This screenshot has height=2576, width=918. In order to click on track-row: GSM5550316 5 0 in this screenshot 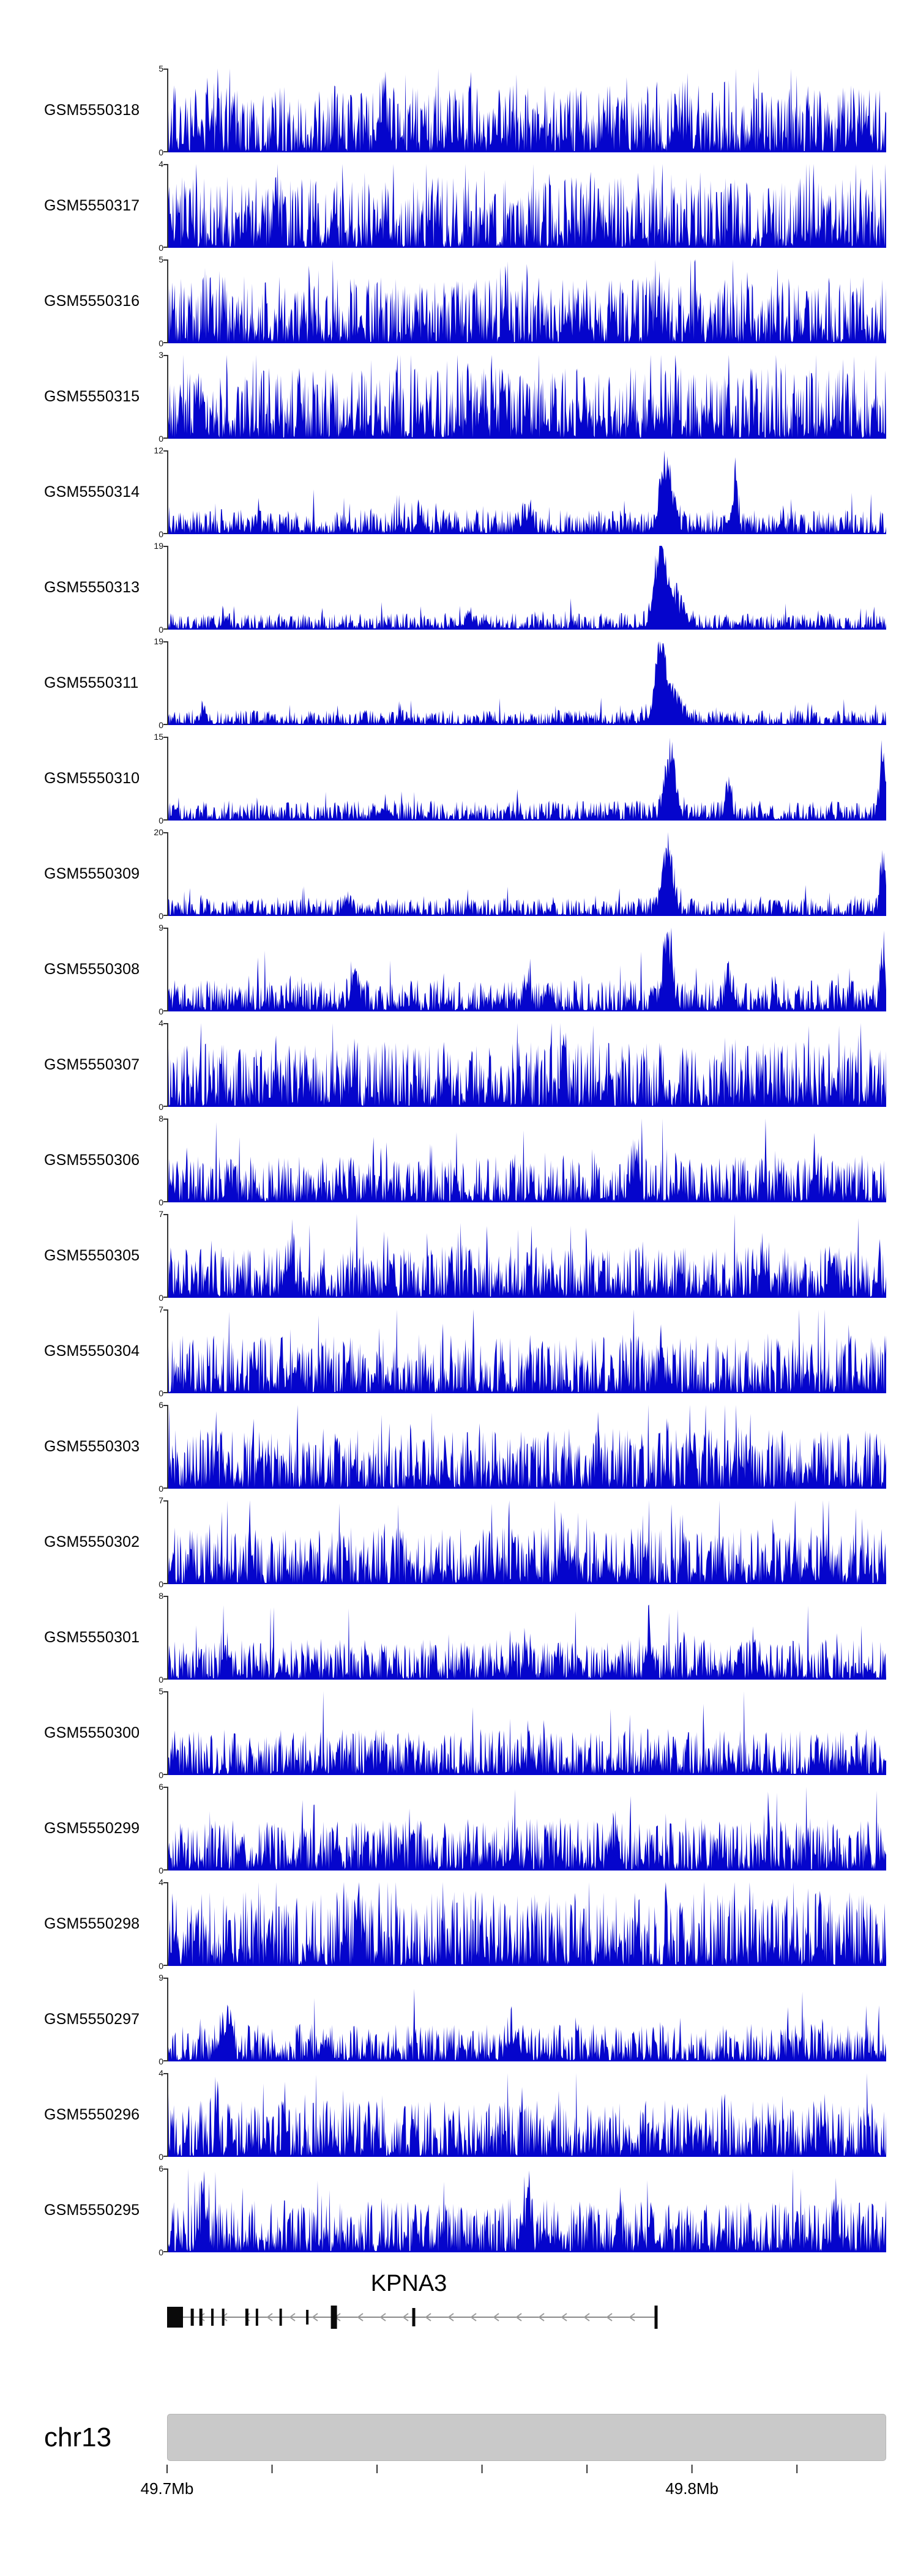, I will do `click(443, 301)`.